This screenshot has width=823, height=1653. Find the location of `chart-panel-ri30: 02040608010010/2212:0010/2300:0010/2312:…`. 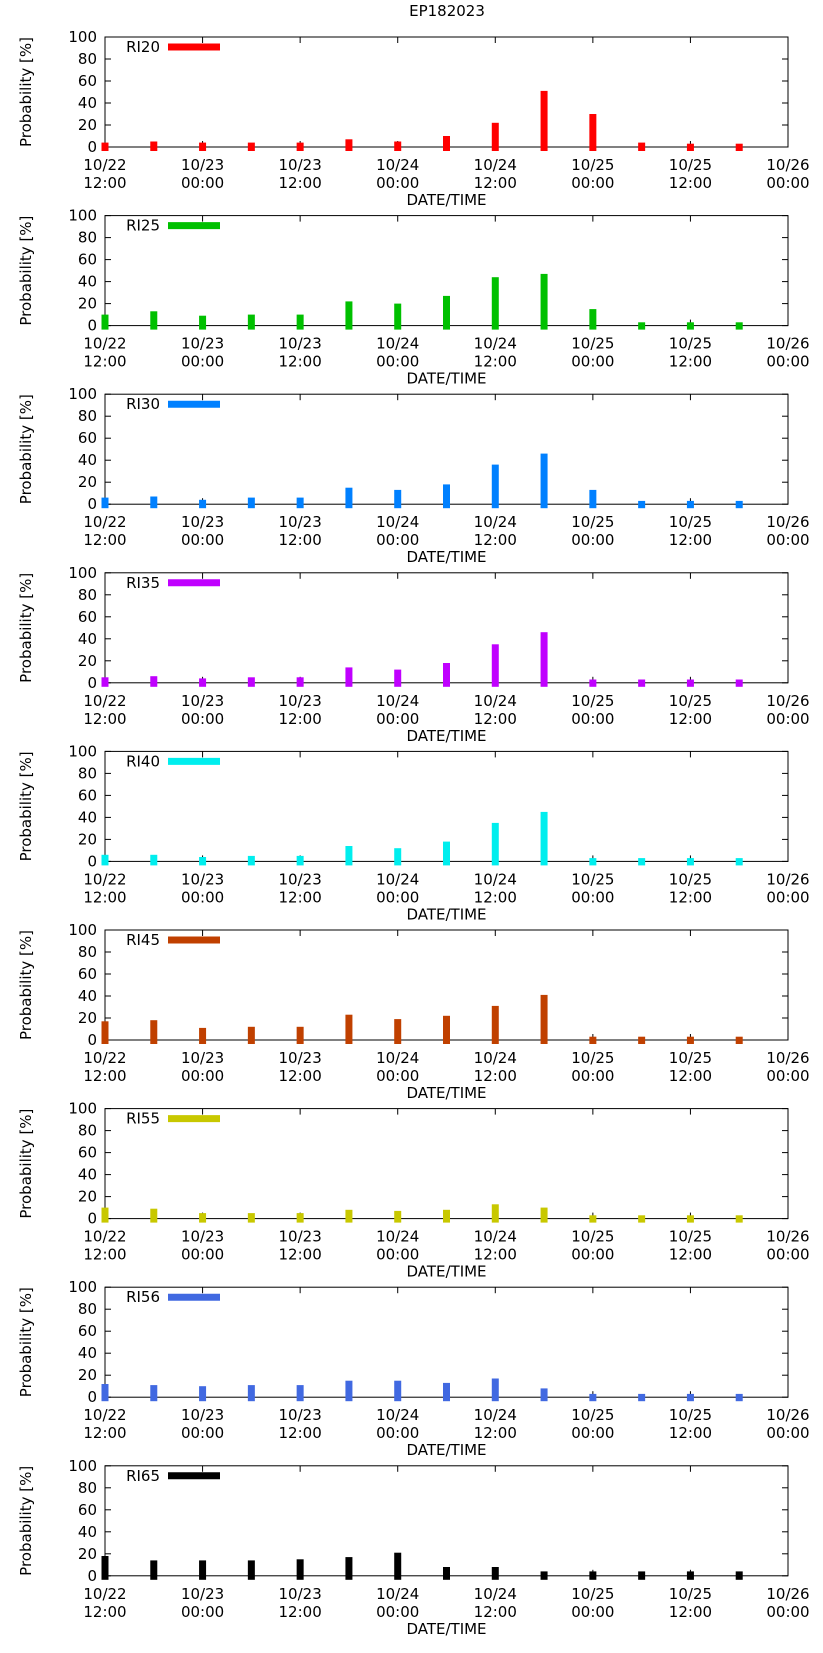

chart-panel-ri30: 02040608010010/2212:0010/2300:0010/2312:… is located at coordinates (413, 475).